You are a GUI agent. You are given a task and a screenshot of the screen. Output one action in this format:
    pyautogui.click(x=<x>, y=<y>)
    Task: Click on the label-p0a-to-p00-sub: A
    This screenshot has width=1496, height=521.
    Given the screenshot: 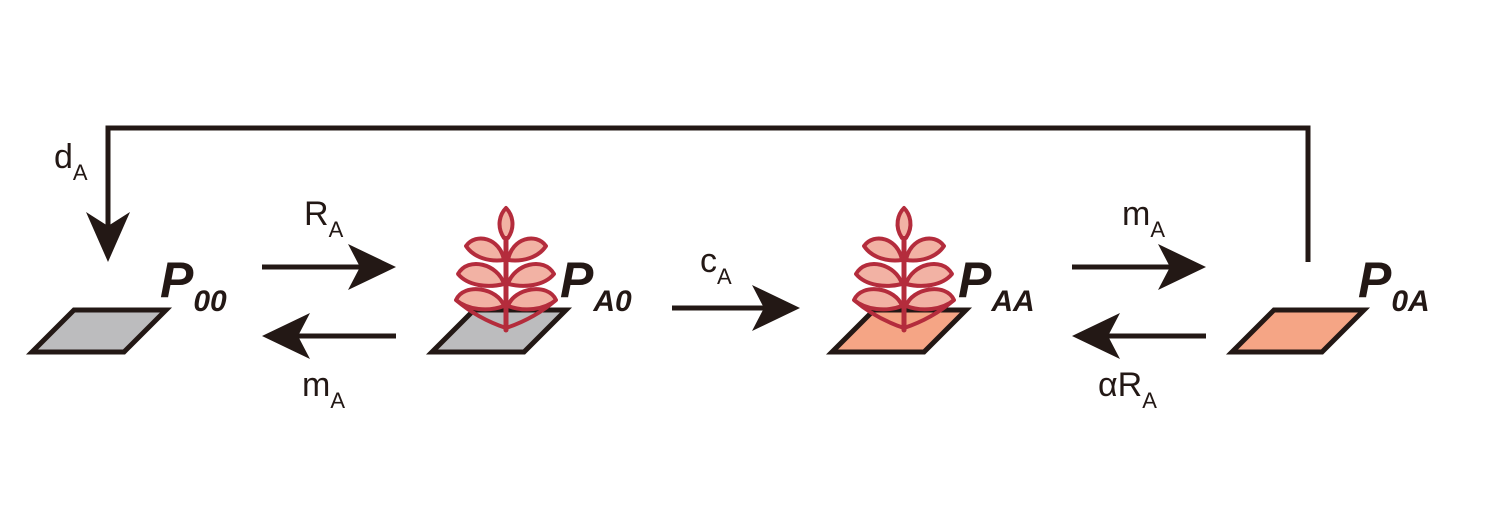 What is the action you would take?
    pyautogui.click(x=80, y=172)
    